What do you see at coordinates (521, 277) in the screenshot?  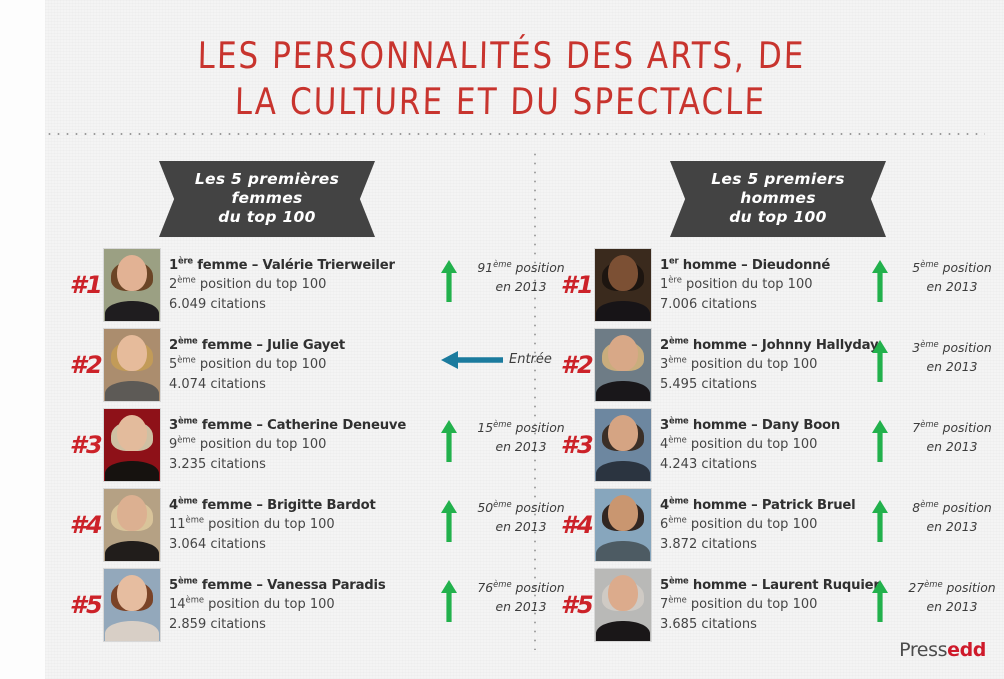 I see `trend-text: 91ème position en 2013` at bounding box center [521, 277].